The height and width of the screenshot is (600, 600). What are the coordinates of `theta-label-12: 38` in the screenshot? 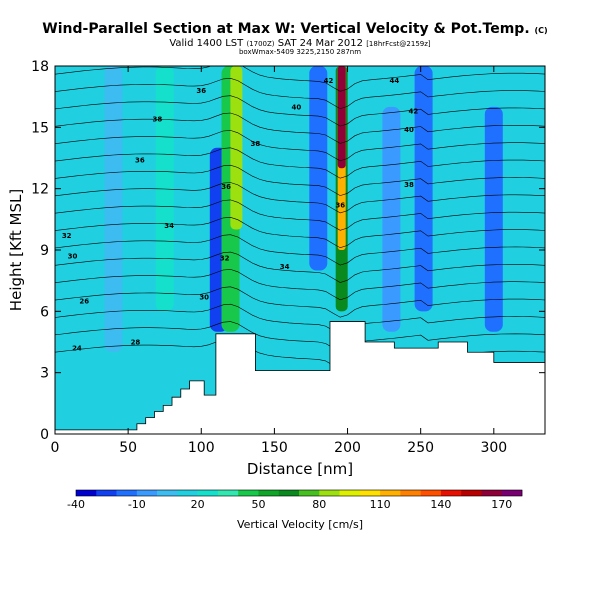 It's located at (256, 144).